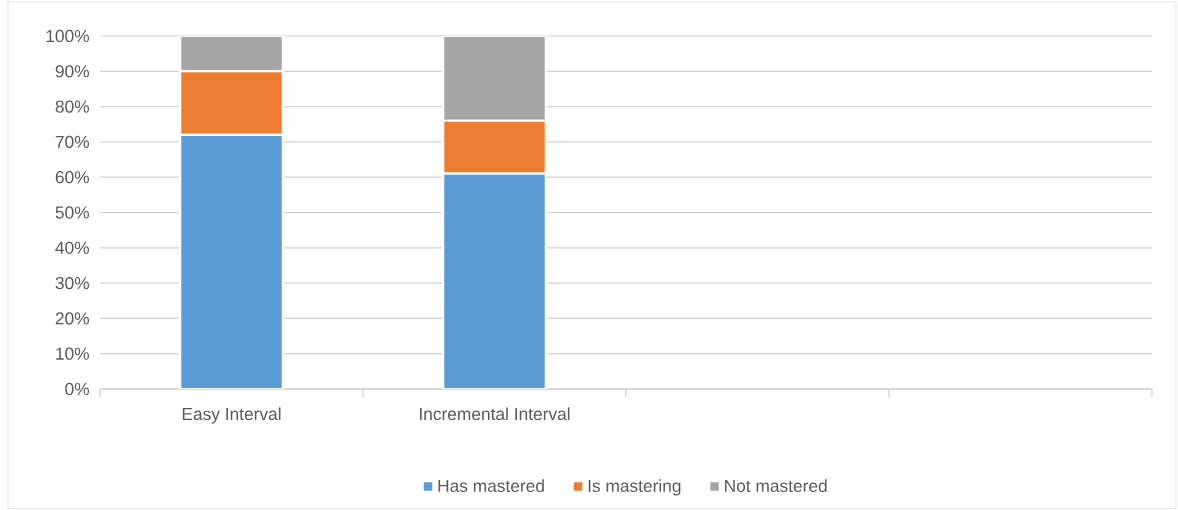 The image size is (1178, 510). I want to click on legend-label: Has mastered, so click(491, 486).